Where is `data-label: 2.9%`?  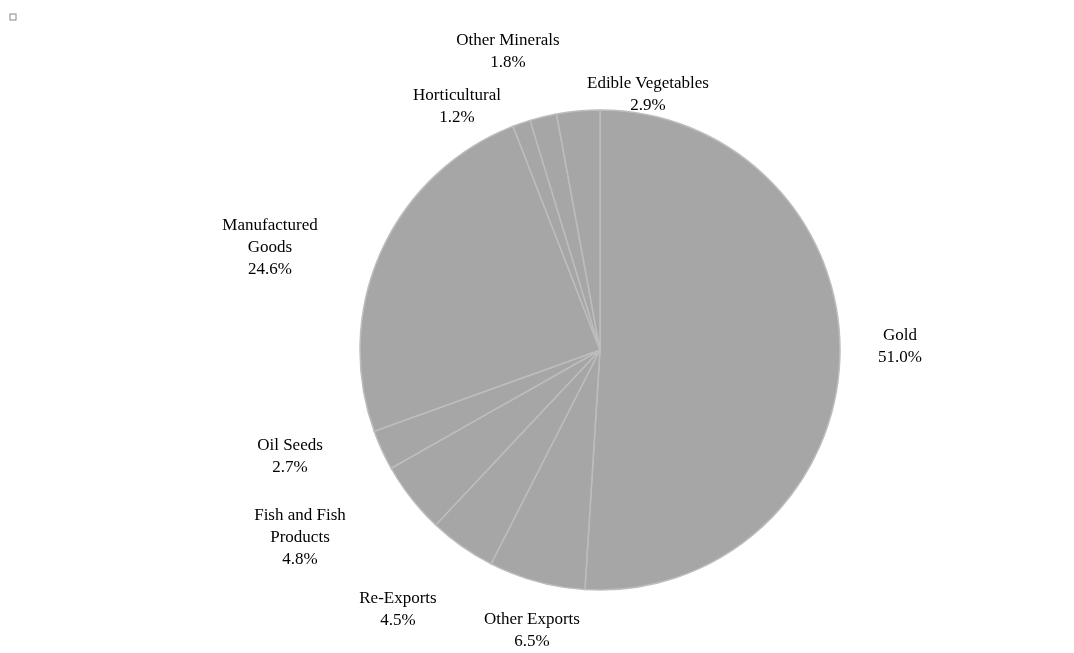 data-label: 2.9% is located at coordinates (648, 104).